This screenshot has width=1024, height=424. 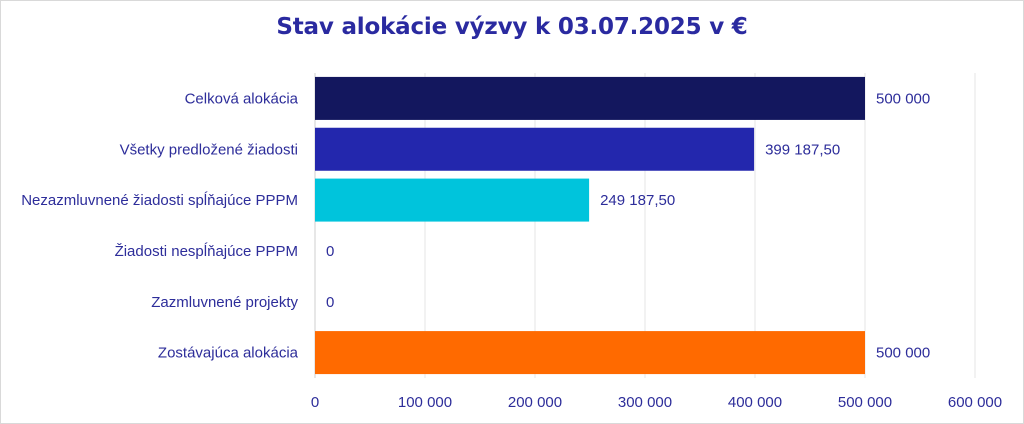 I want to click on value-label: 249 187,50, so click(x=637, y=200).